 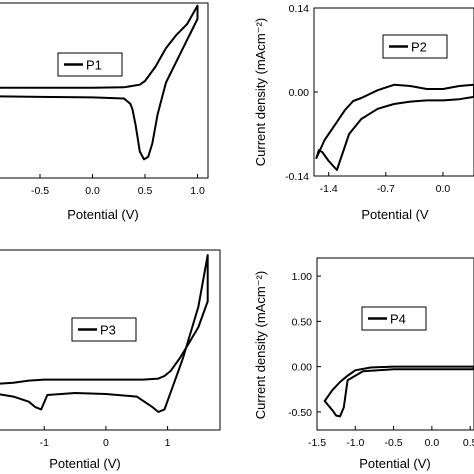 I want to click on x-tick-label: -1.4, so click(x=329, y=189).